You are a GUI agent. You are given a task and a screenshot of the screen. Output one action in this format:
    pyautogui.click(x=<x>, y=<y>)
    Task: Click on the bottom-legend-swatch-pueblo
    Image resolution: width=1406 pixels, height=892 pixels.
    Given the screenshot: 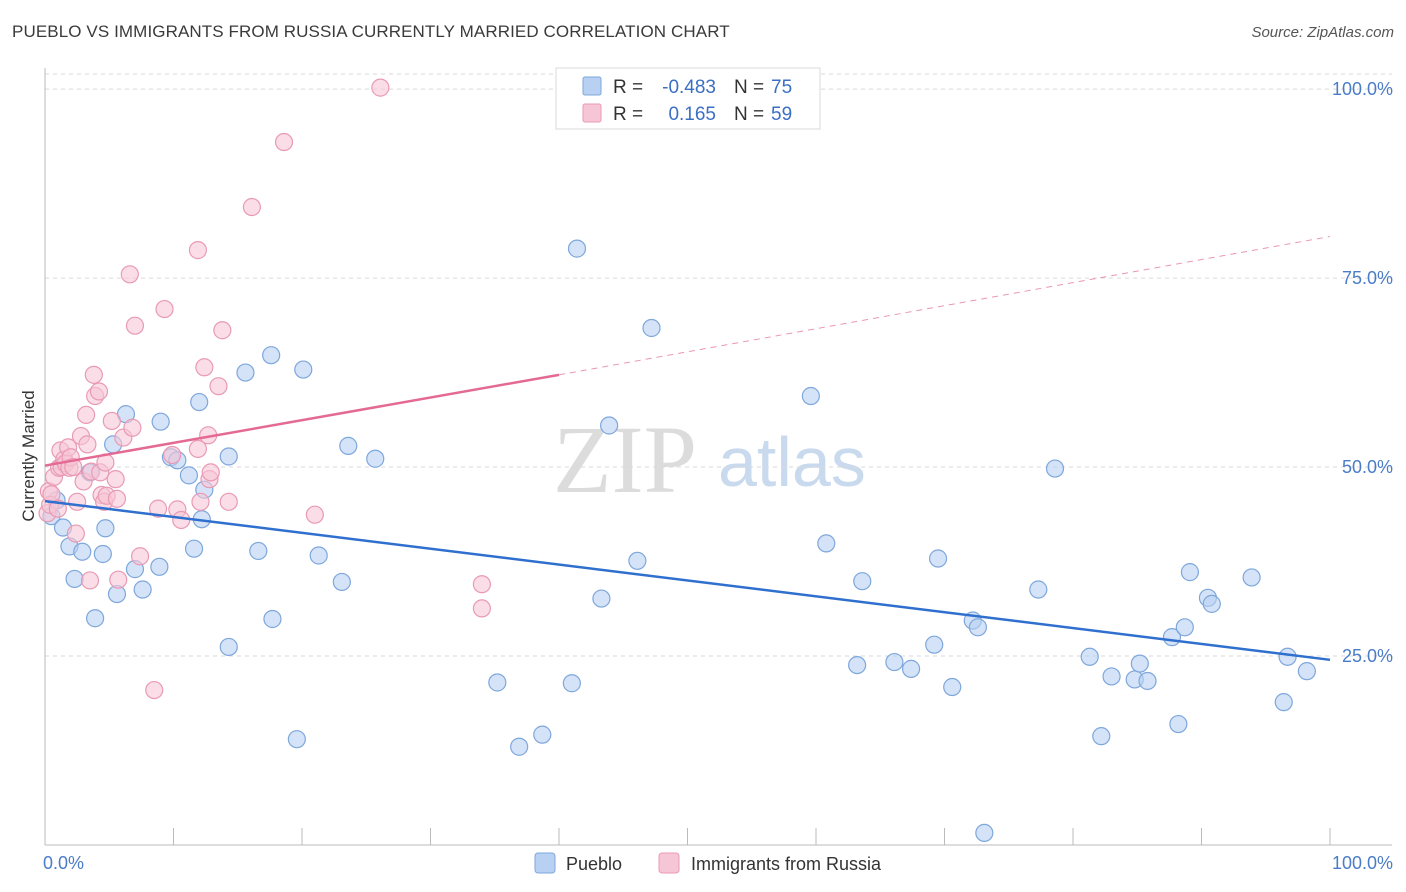 What is the action you would take?
    pyautogui.click(x=545, y=863)
    